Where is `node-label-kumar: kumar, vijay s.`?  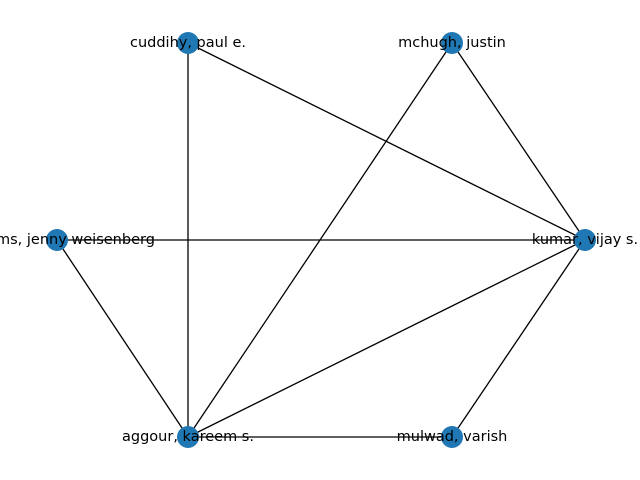
node-label-kumar: kumar, vijay s. is located at coordinates (585, 240).